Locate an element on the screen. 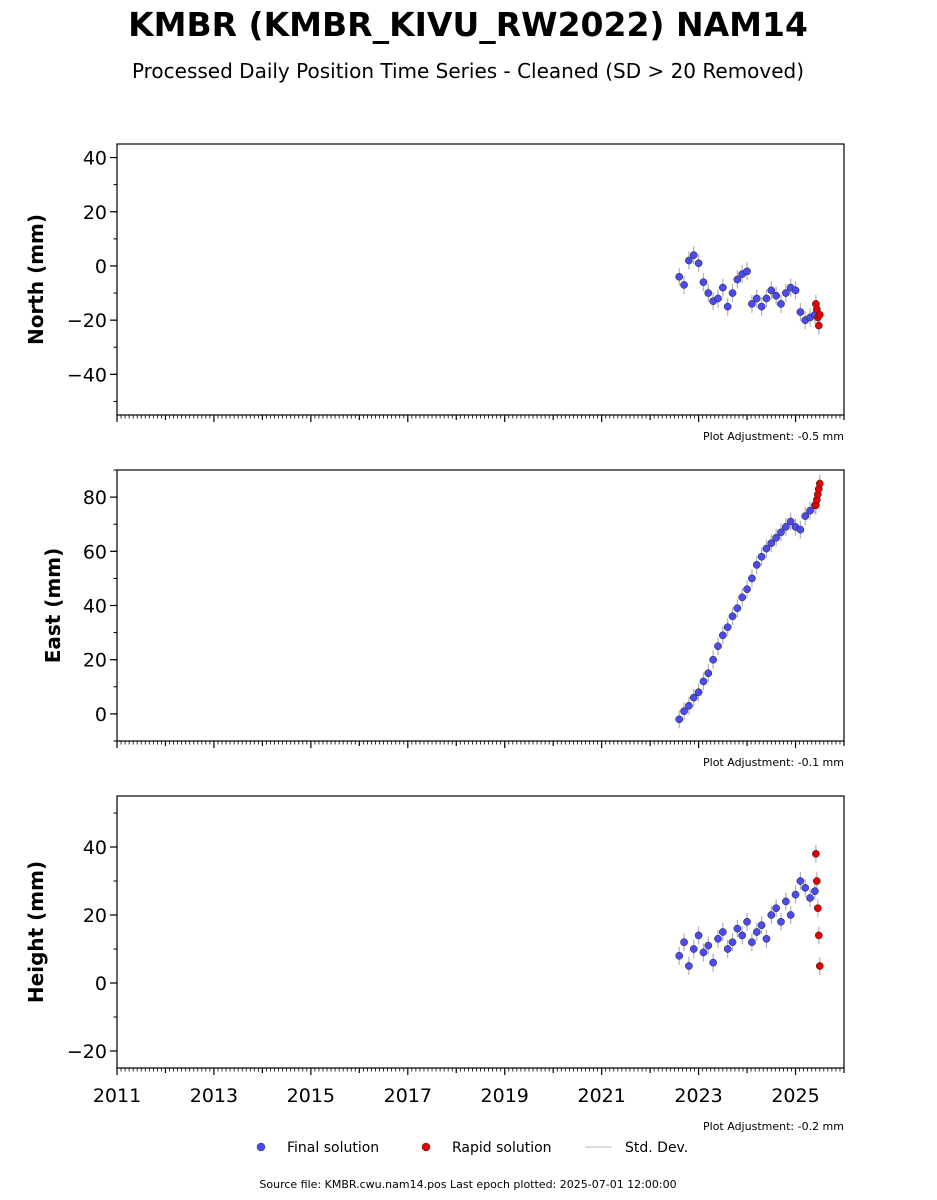 This screenshot has height=1200, width=937. y-tick-label: 80 is located at coordinates (95, 498).